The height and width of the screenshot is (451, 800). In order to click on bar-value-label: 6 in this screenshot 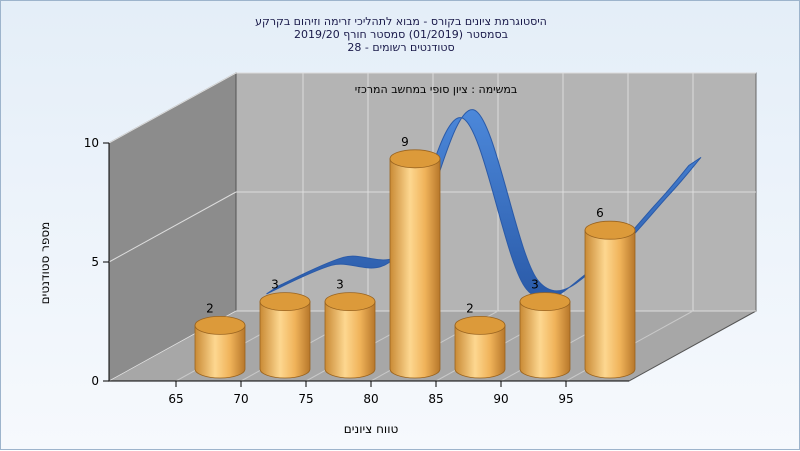, I will do `click(600, 213)`.